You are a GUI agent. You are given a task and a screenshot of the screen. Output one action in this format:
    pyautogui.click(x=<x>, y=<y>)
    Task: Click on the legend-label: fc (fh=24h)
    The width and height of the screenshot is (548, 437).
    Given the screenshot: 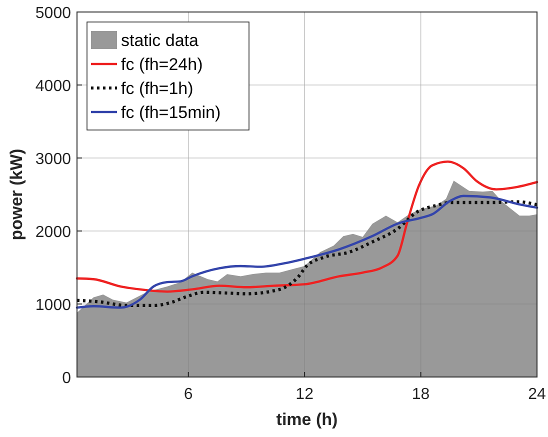 What is the action you would take?
    pyautogui.click(x=162, y=64)
    